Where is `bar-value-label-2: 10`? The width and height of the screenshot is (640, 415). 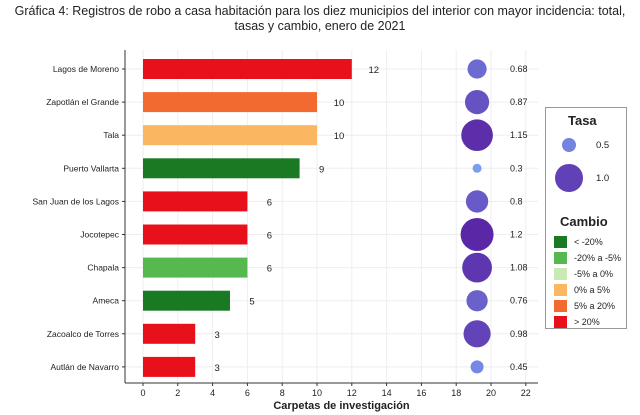 bar-value-label-2: 10 is located at coordinates (339, 136).